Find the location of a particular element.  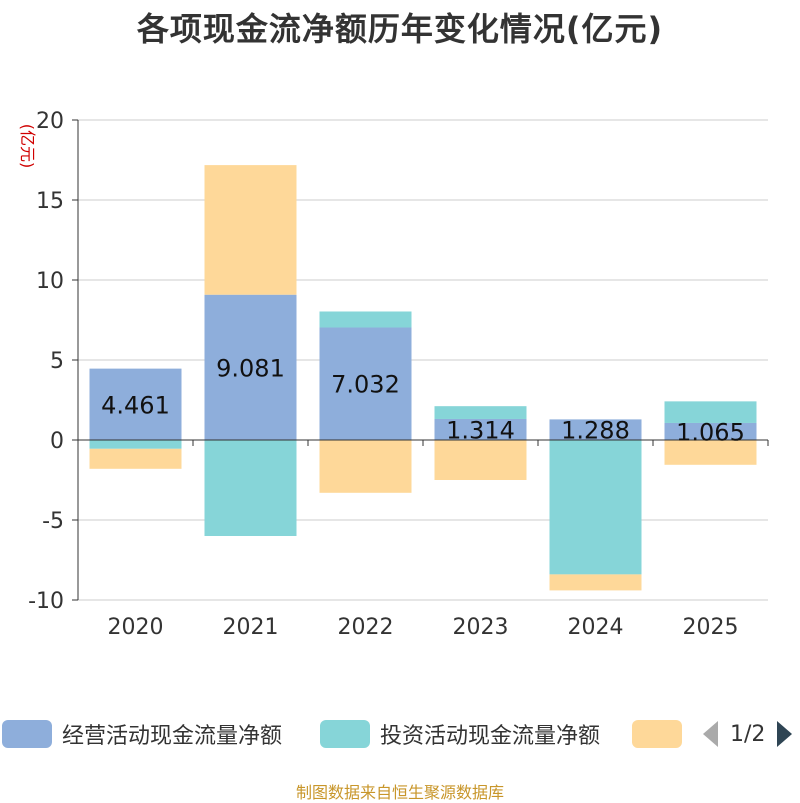

legend-item-investing: 投资活动现金流量净额 is located at coordinates (460, 734).